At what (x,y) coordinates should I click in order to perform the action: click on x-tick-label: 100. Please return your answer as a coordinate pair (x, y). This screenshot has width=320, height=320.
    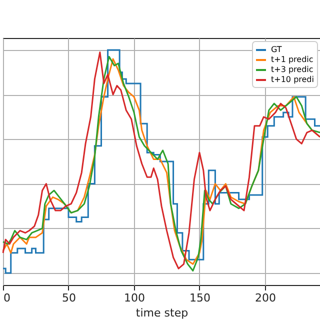
    Looking at the image, I should click on (134, 298).